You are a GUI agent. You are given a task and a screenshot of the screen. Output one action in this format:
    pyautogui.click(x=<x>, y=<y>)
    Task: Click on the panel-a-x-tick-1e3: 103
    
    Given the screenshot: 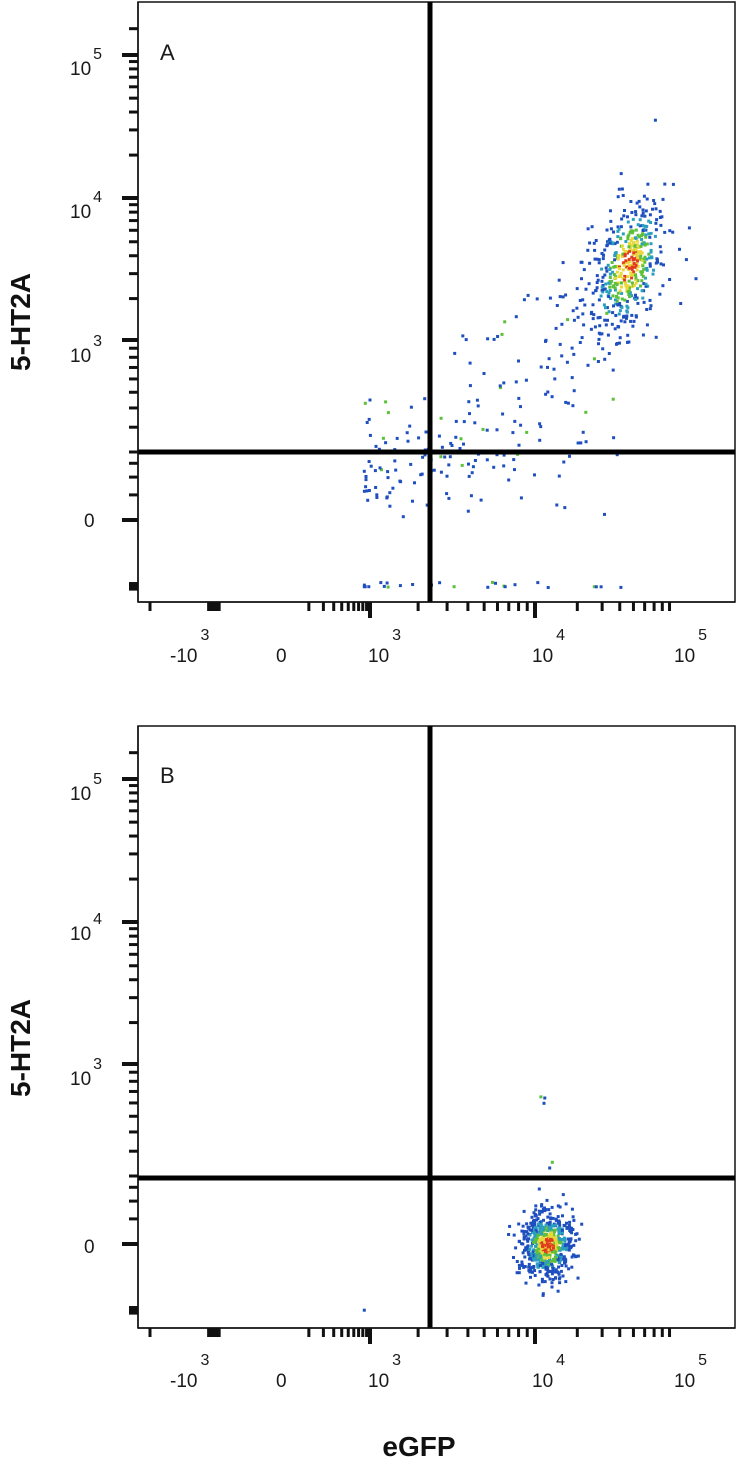 What is the action you would take?
    pyautogui.click(x=384, y=647)
    